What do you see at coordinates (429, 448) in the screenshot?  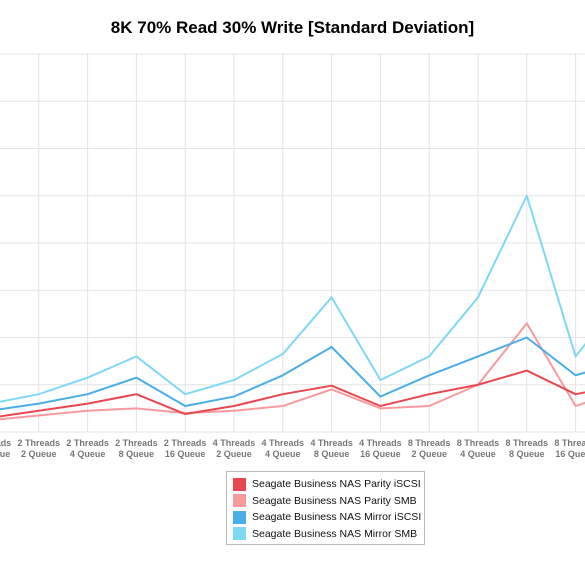 I see `x-tick-label: 8 Threads 2 Queue` at bounding box center [429, 448].